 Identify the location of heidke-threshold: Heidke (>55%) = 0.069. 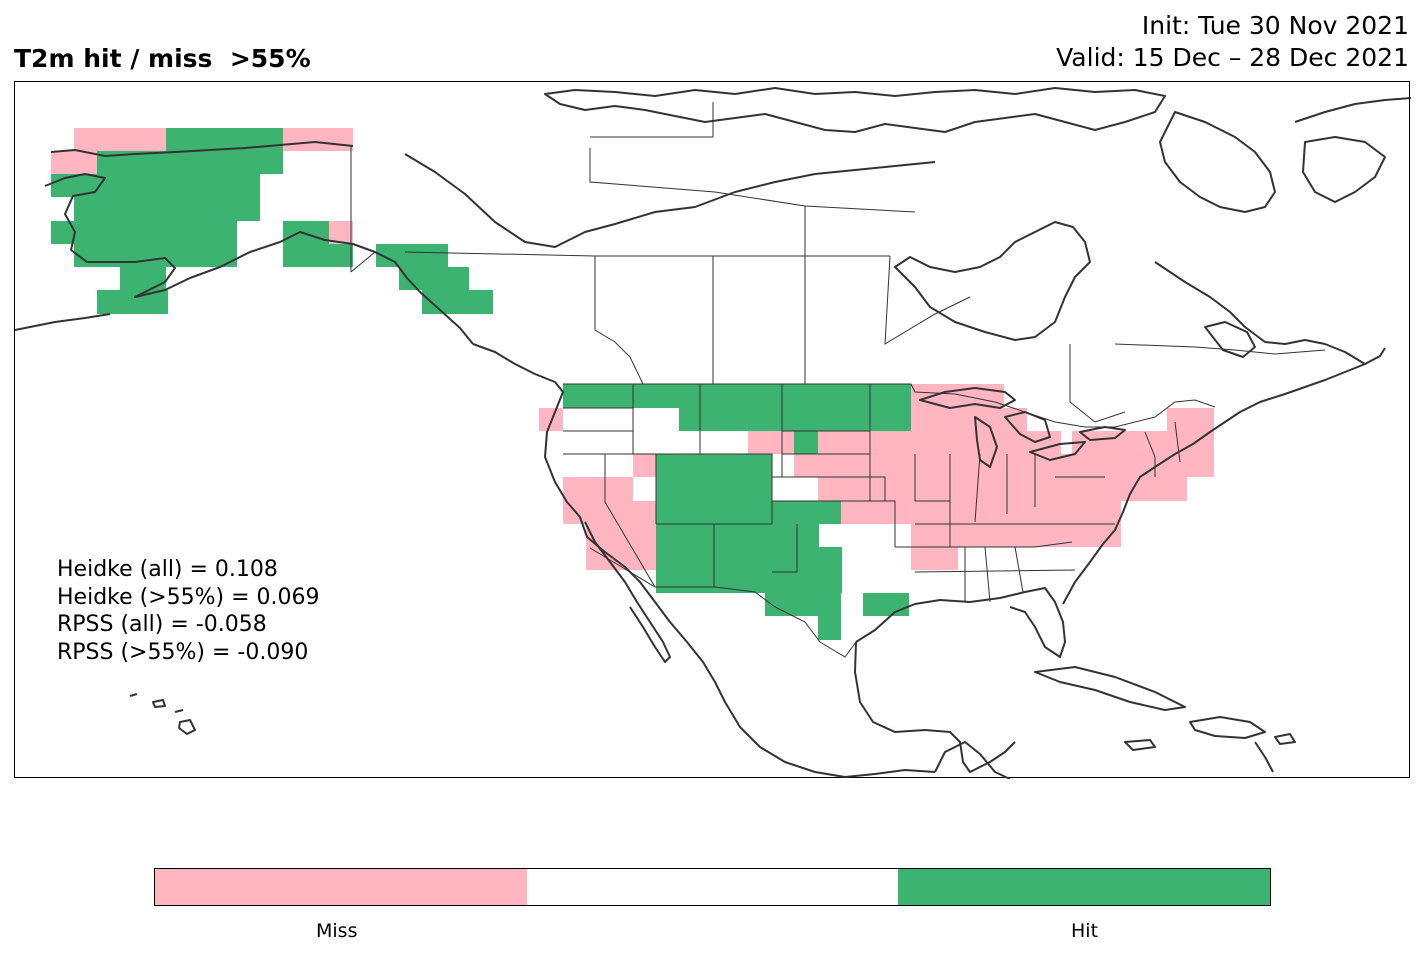
(188, 597).